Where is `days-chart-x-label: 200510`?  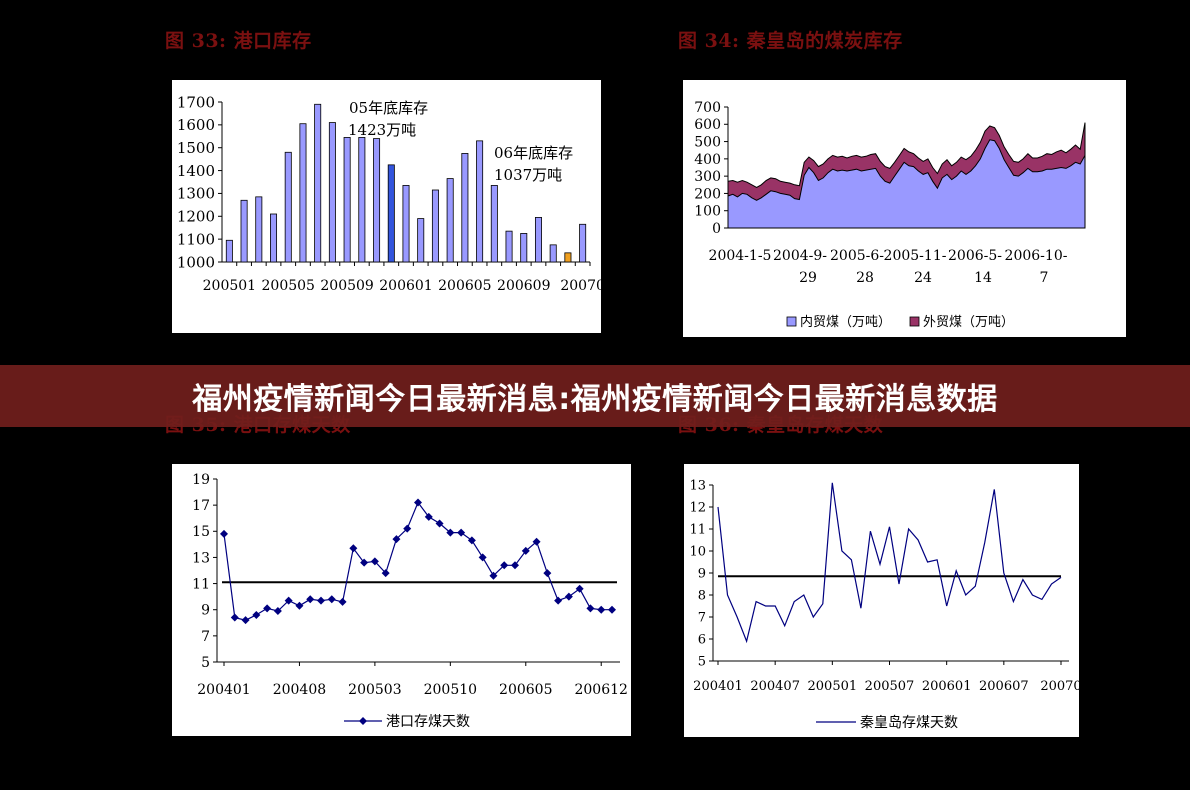 days-chart-x-label: 200510 is located at coordinates (450, 690).